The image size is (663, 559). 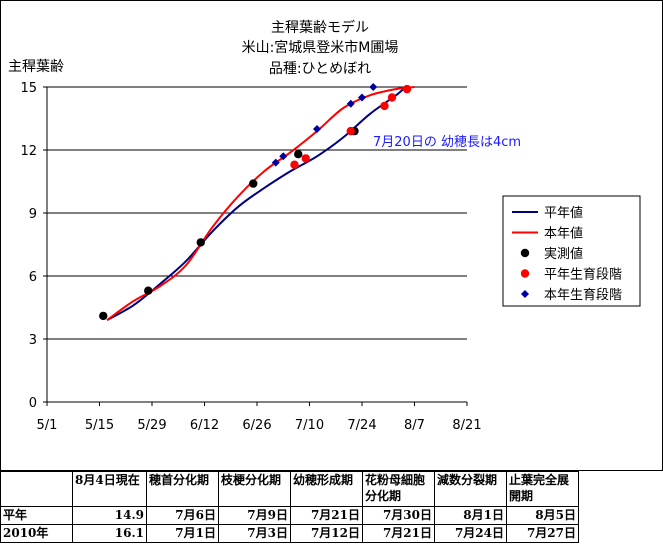 What do you see at coordinates (183, 516) in the screenshot?
I see `table-cell: 7月6日` at bounding box center [183, 516].